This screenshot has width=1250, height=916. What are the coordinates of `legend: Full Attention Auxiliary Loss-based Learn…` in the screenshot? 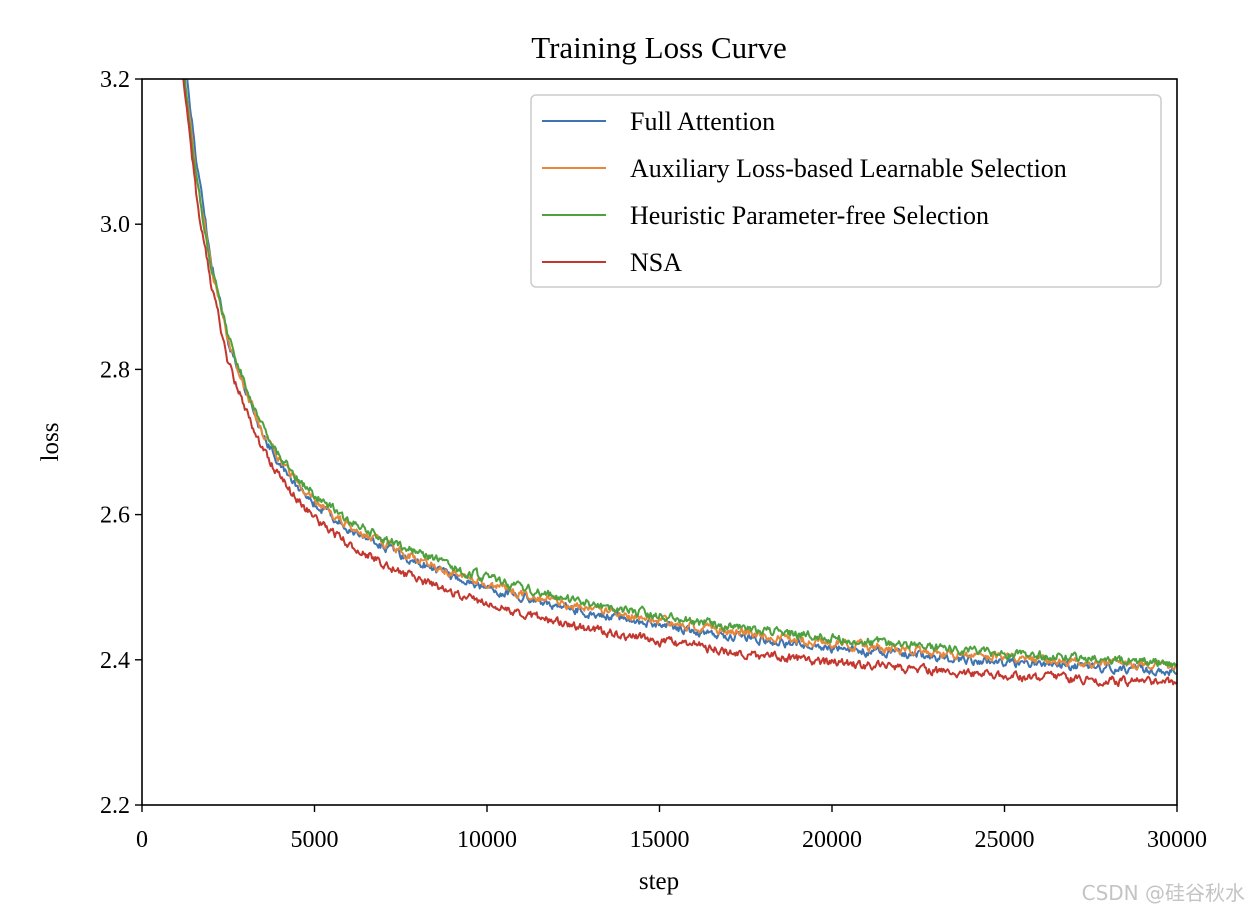 It's located at (846, 191).